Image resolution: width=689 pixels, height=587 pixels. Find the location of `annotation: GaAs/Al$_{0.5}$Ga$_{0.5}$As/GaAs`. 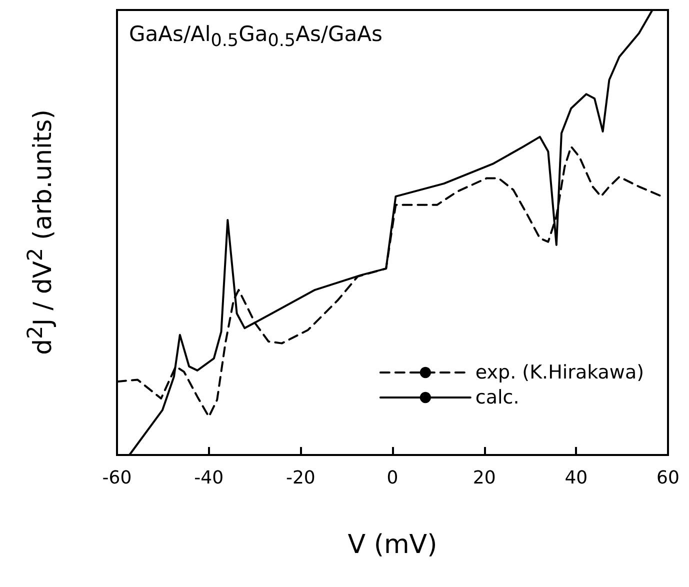

annotation: GaAs/Al$_{0.5}$Ga$_{0.5}$As/GaAs is located at coordinates (255, 37).